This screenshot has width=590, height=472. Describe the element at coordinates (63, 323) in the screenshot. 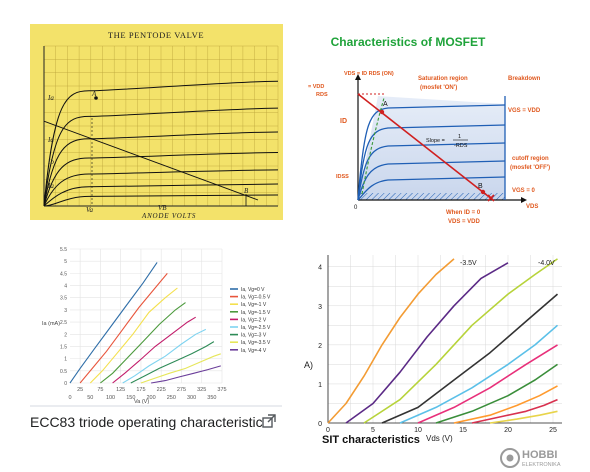

I see `triode-y-tick: 2.5` at that location.